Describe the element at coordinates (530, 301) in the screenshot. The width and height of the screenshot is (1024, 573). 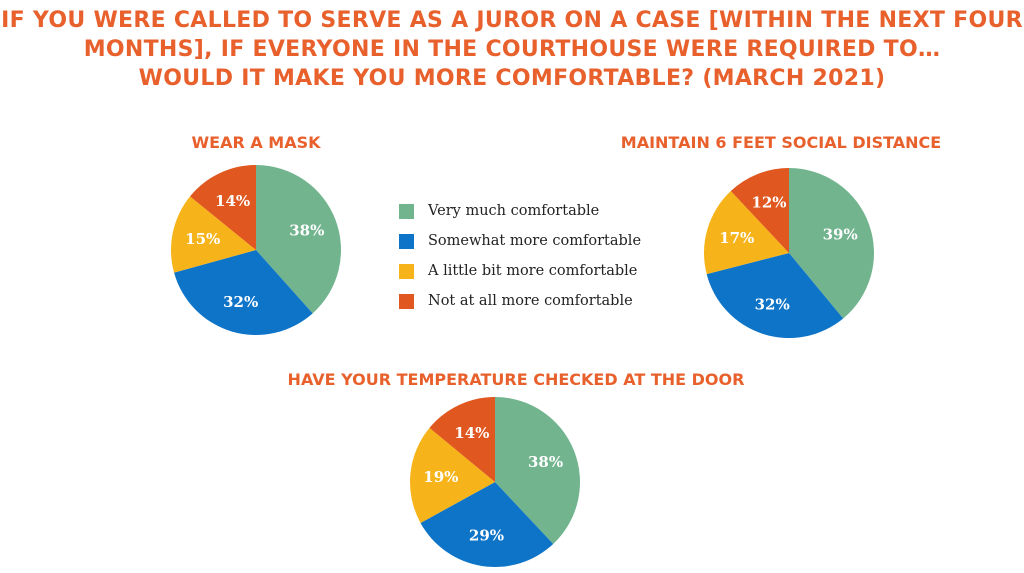
I see `legend-label-not-at-all: Not at all more comfortable` at that location.